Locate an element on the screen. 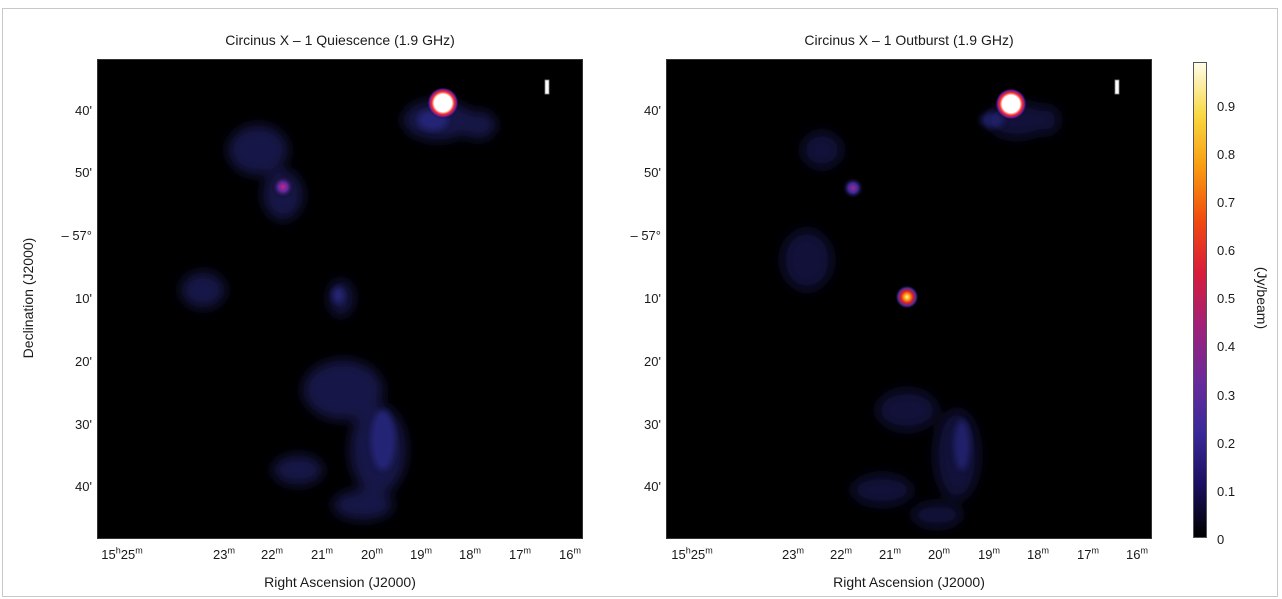 This screenshot has width=1282, height=599. colorbar is located at coordinates (1200, 300).